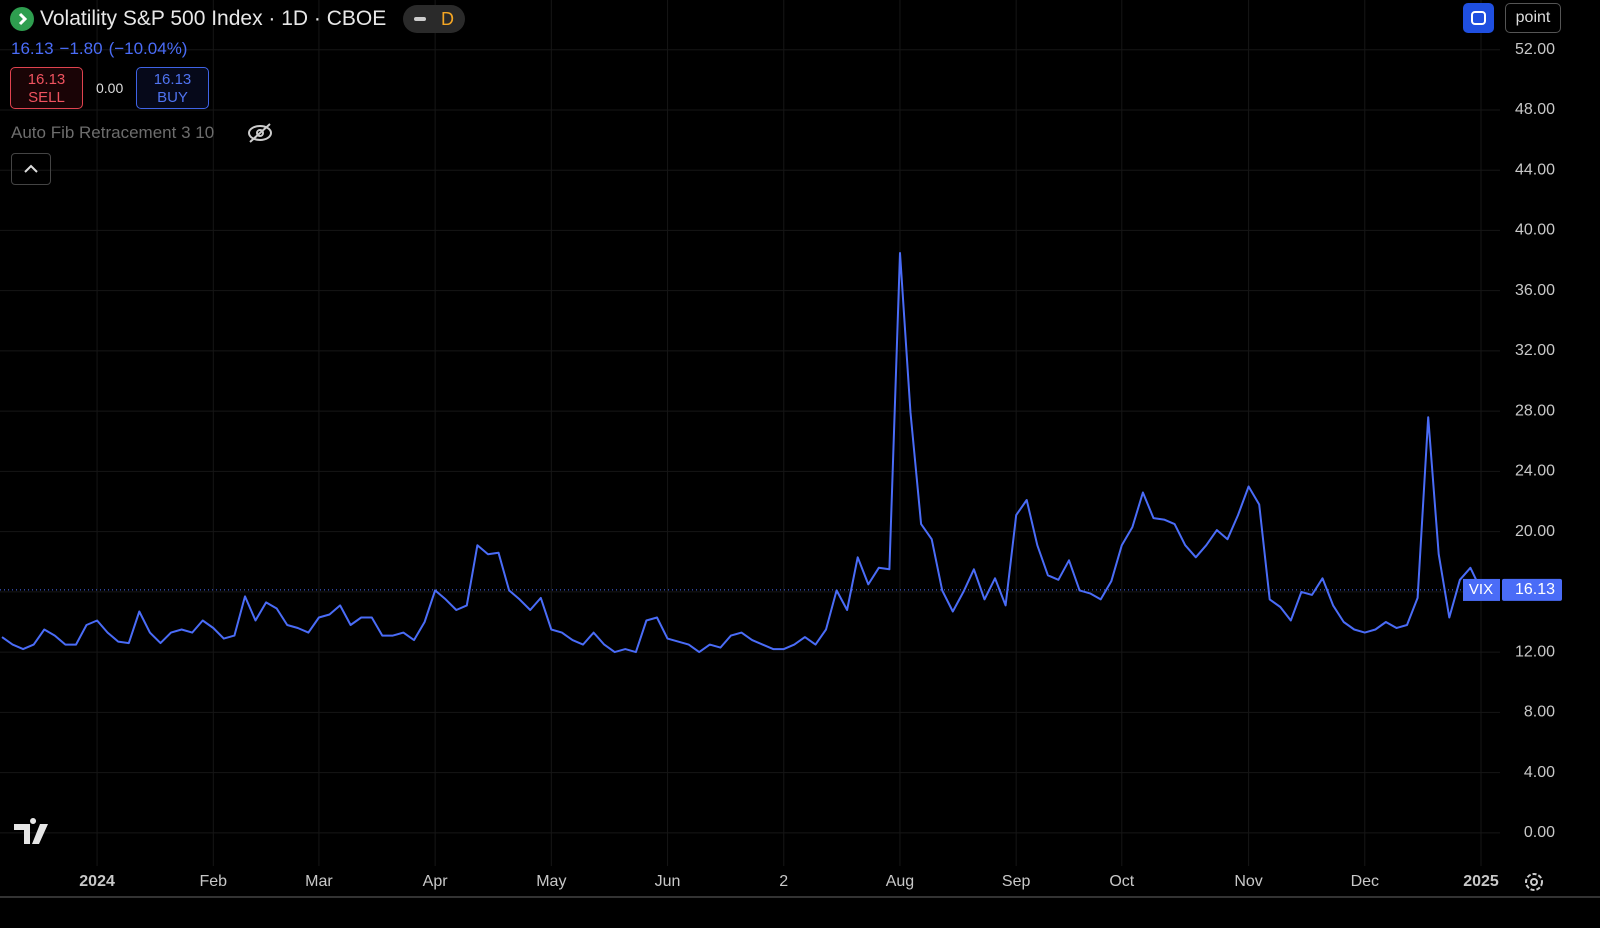 The height and width of the screenshot is (928, 1600). What do you see at coordinates (172, 97) in the screenshot?
I see `buy-label: BUY` at bounding box center [172, 97].